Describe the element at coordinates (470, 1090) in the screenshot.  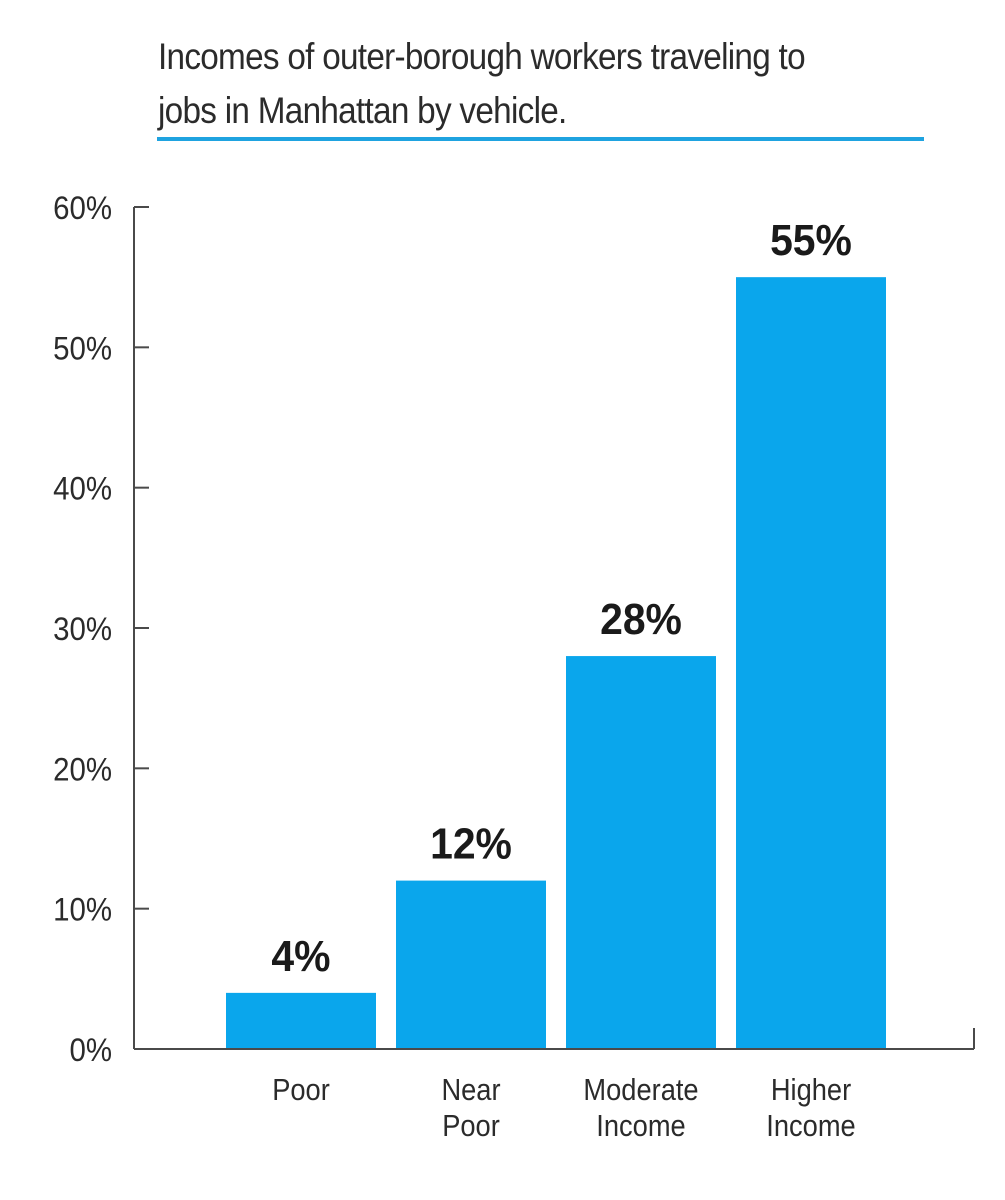
I see `x-category-label-line: Near` at that location.